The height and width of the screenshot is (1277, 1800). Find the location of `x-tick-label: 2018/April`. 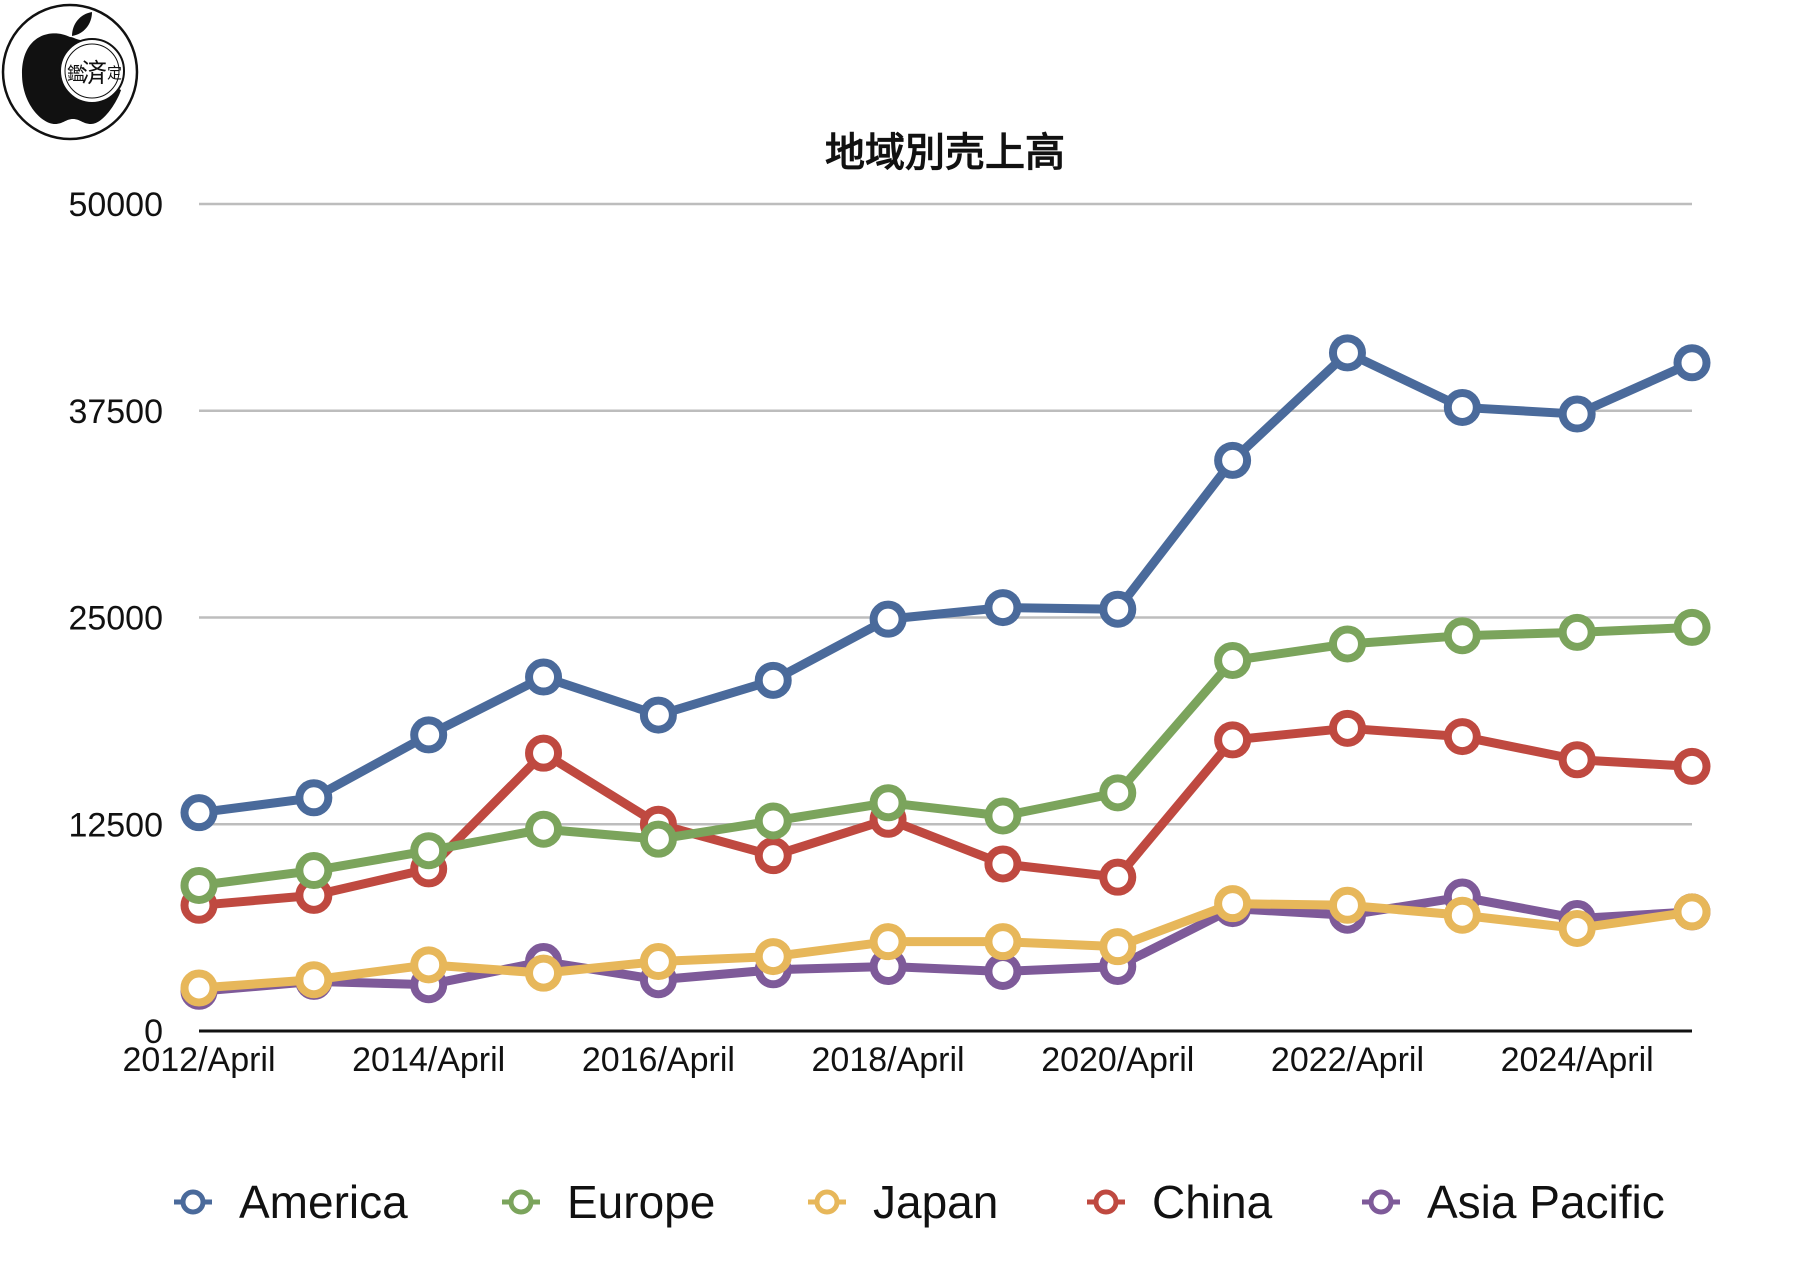

x-tick-label: 2018/April is located at coordinates (888, 1060).